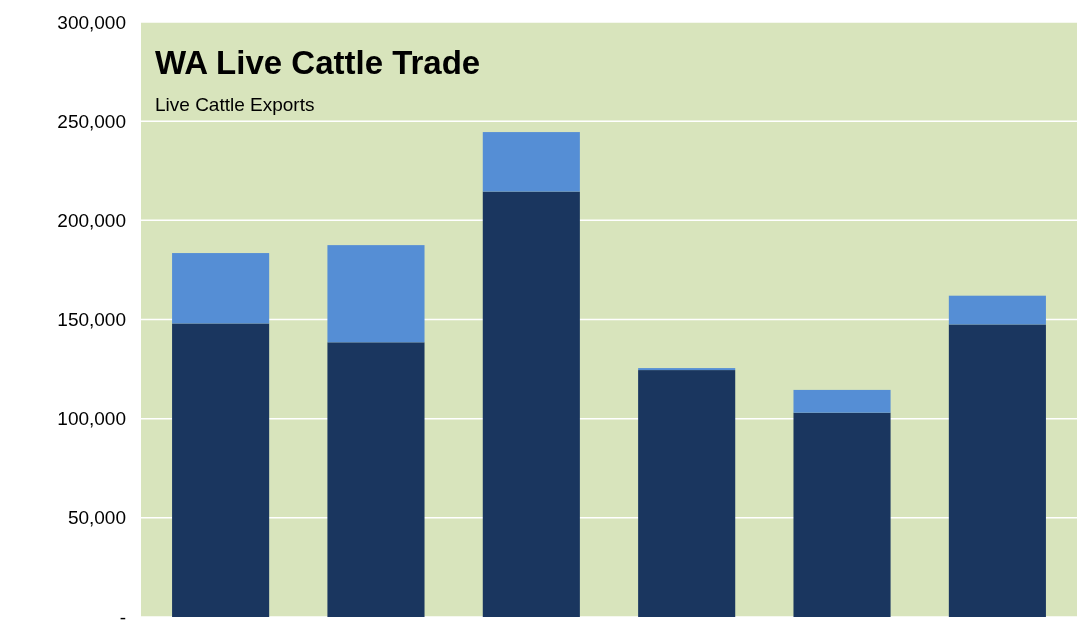 The width and height of the screenshot is (1087, 635). Describe the element at coordinates (96, 518) in the screenshot. I see `y-tick-label: 50,000` at that location.